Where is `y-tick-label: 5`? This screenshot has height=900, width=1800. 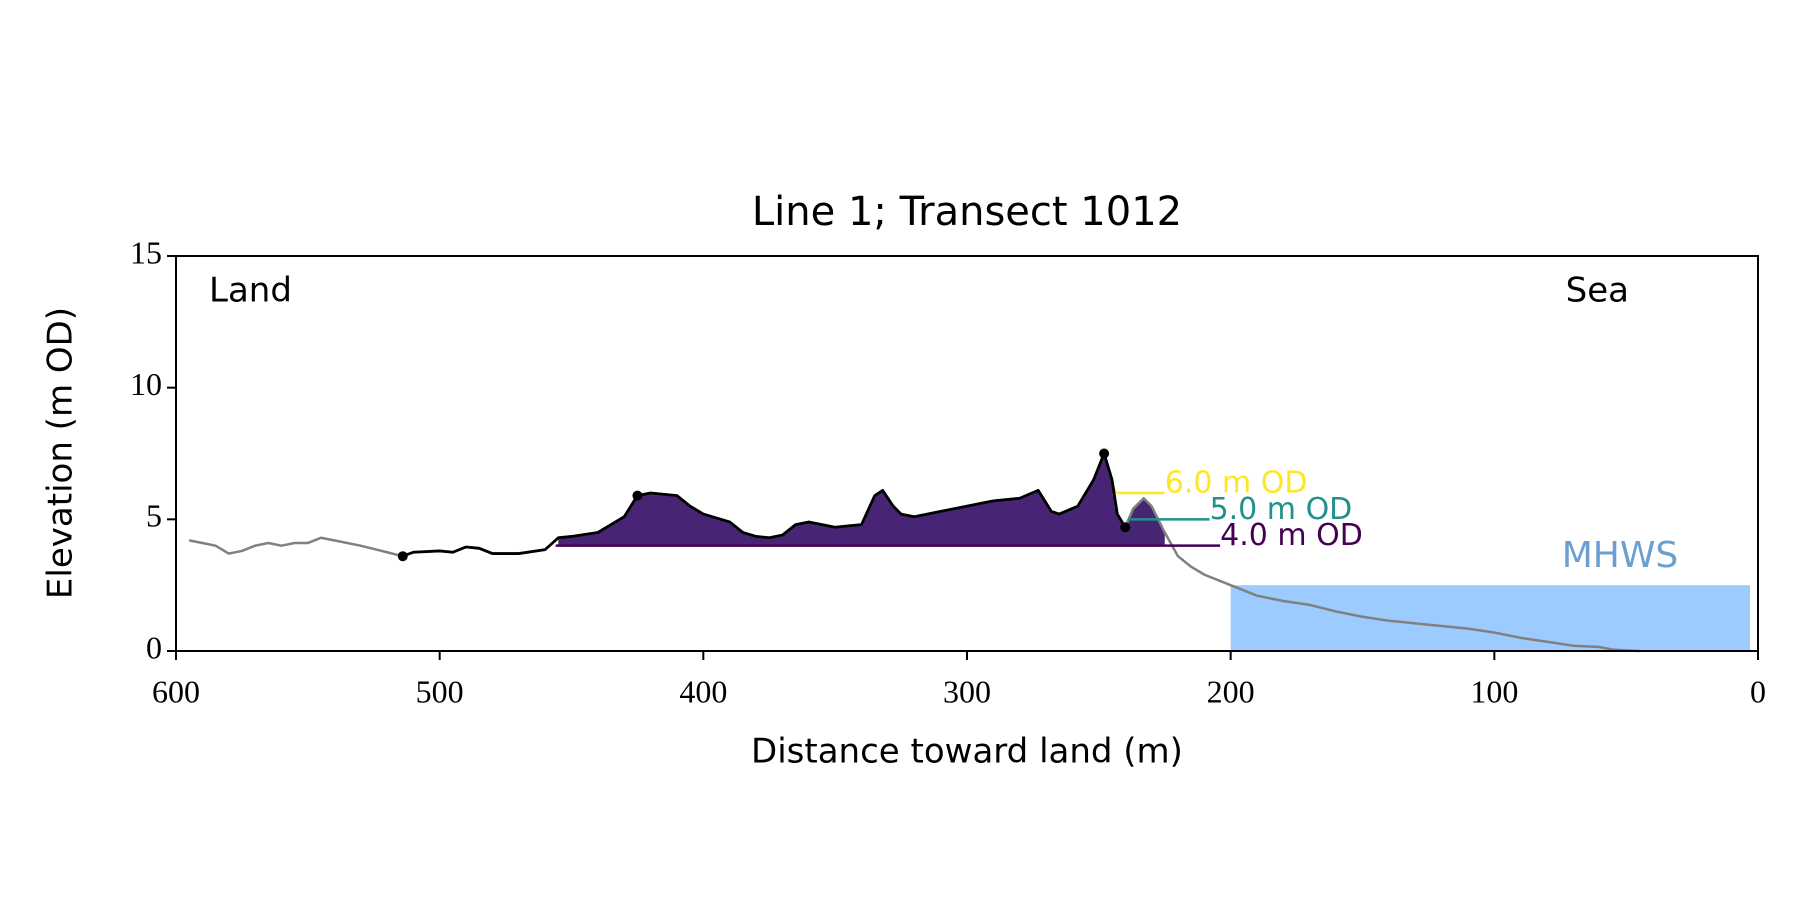
y-tick-label: 5 is located at coordinates (154, 516).